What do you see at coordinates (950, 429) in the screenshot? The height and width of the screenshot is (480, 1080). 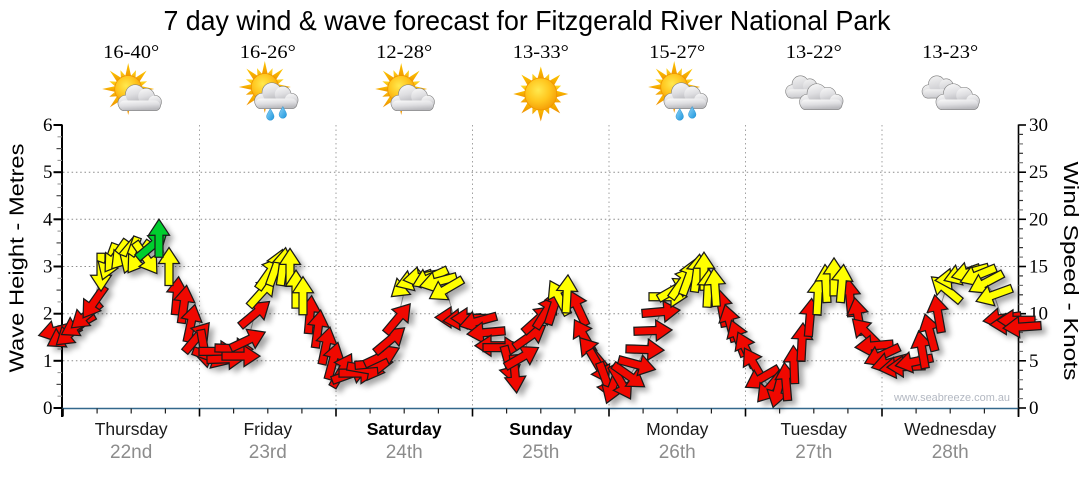 I see `svg-text: Wednesday` at bounding box center [950, 429].